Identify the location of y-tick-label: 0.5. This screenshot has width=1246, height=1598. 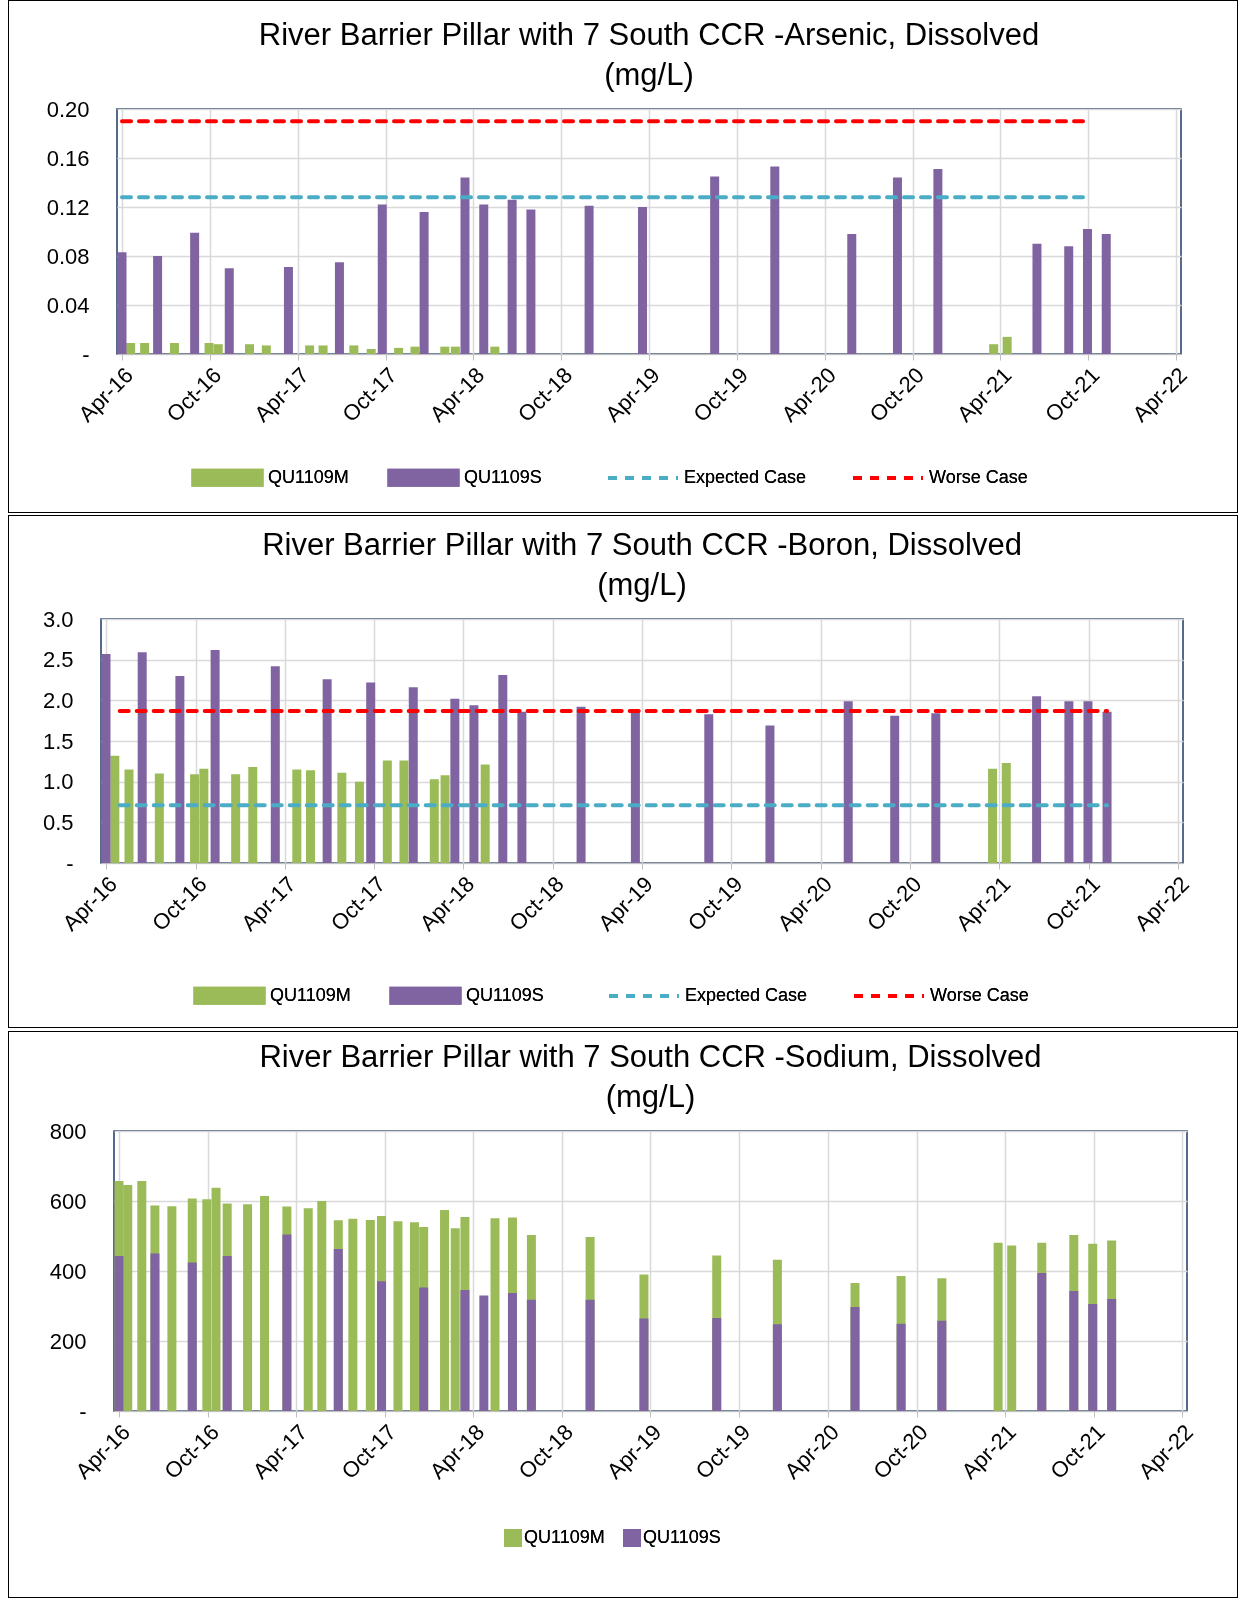
(58, 822).